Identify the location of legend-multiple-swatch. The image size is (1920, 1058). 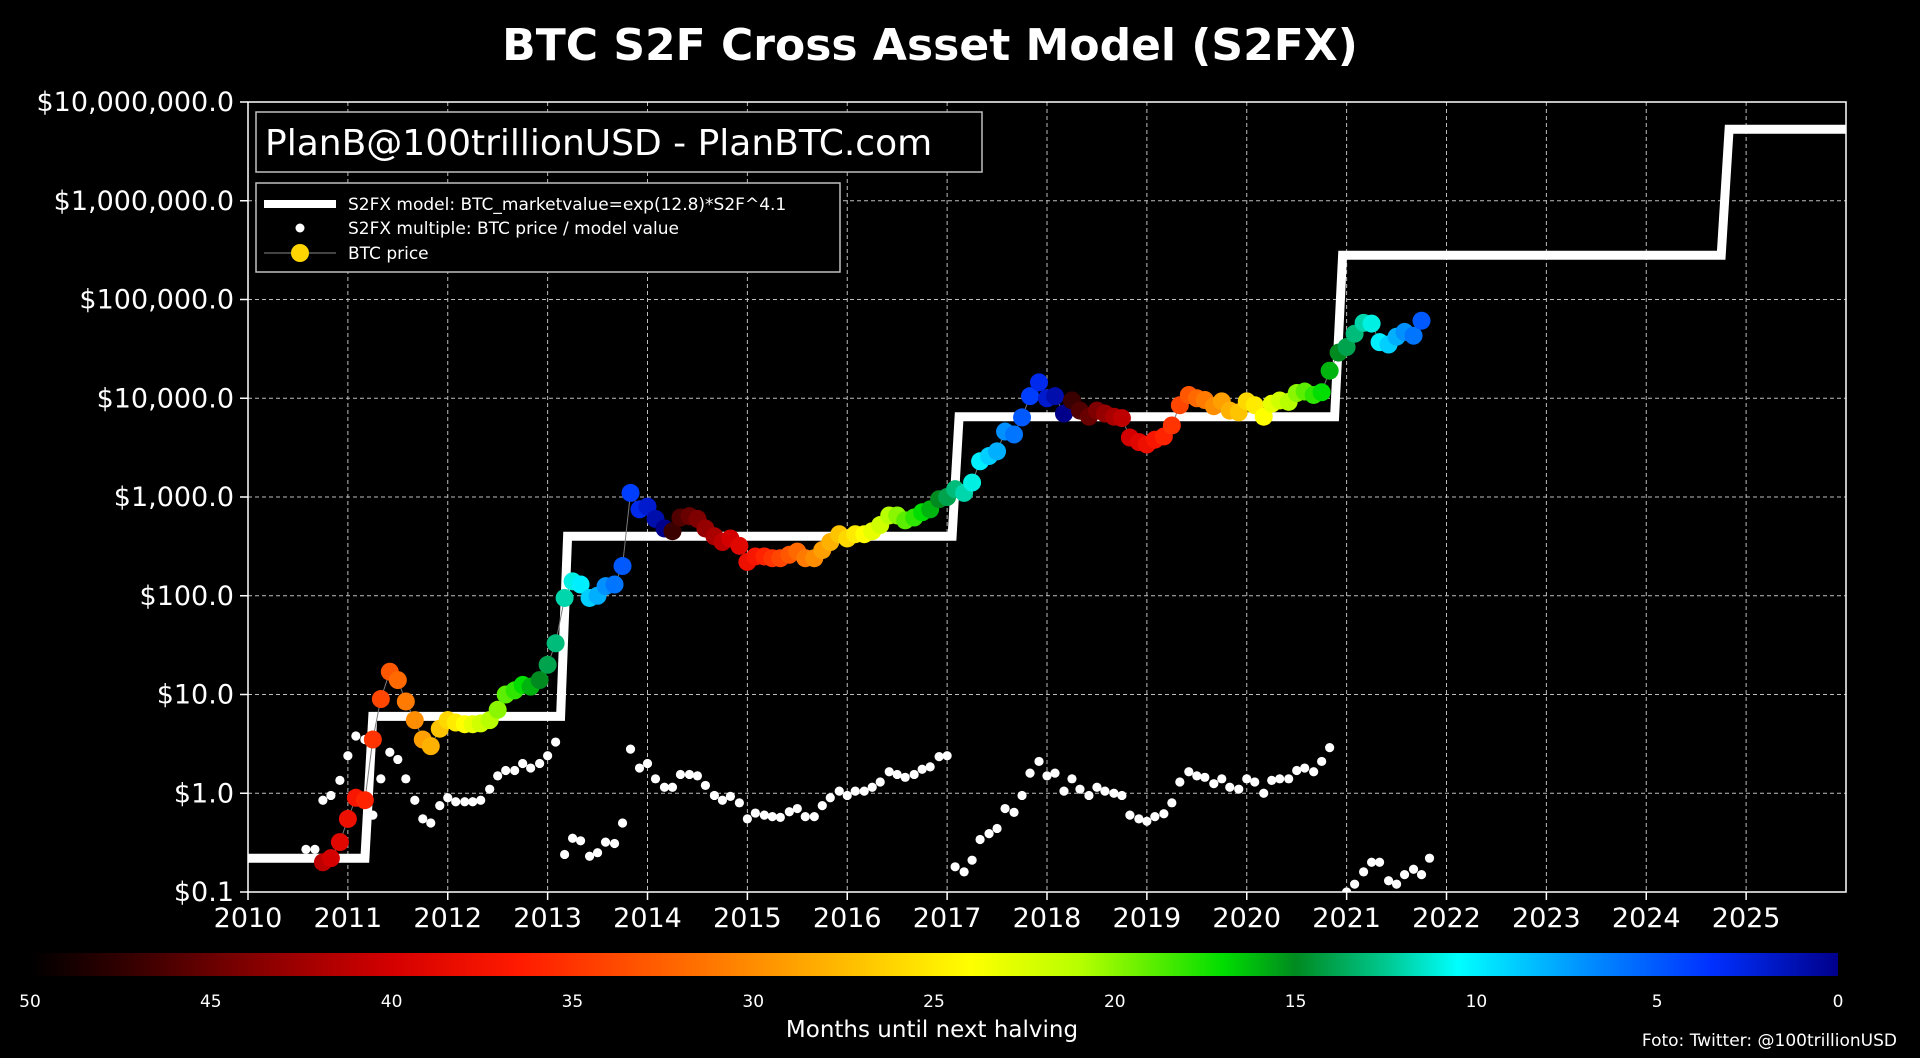
(300, 228).